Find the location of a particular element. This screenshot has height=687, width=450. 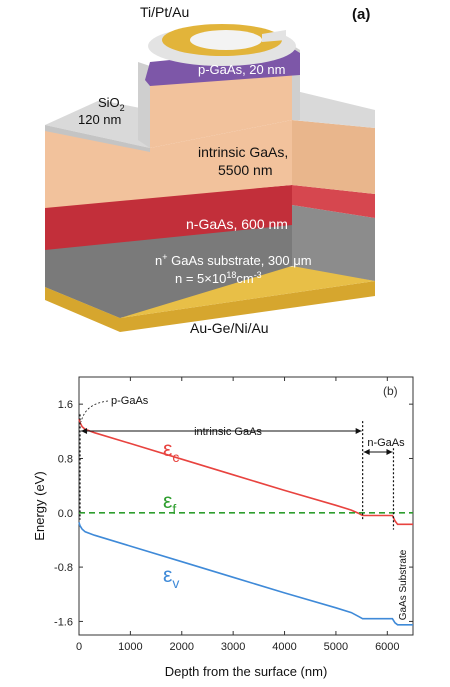

intrinsic-label-line2: 5500 nm is located at coordinates (245, 170).